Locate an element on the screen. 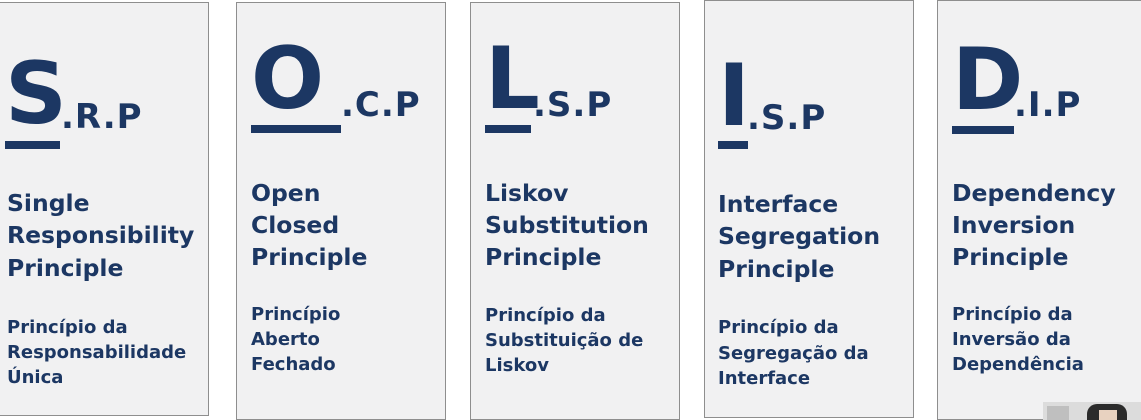 This screenshot has height=420, width=1141. dip-pt-line-1: Princípio da is located at coordinates (1012, 314).